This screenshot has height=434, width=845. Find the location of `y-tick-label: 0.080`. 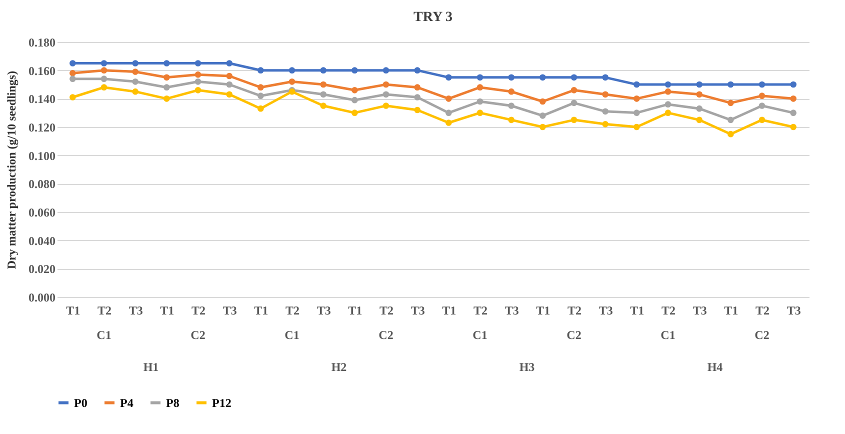

y-tick-label: 0.080 is located at coordinates (42, 184).